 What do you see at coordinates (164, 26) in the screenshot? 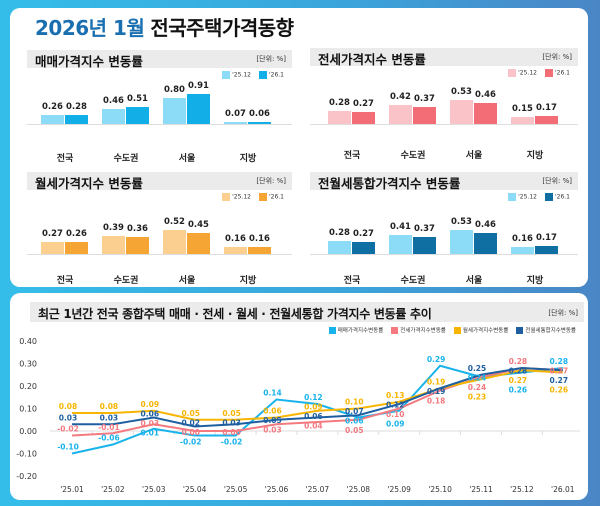
I see `page-title: 2026년 1월 전국주택가격동향` at bounding box center [164, 26].